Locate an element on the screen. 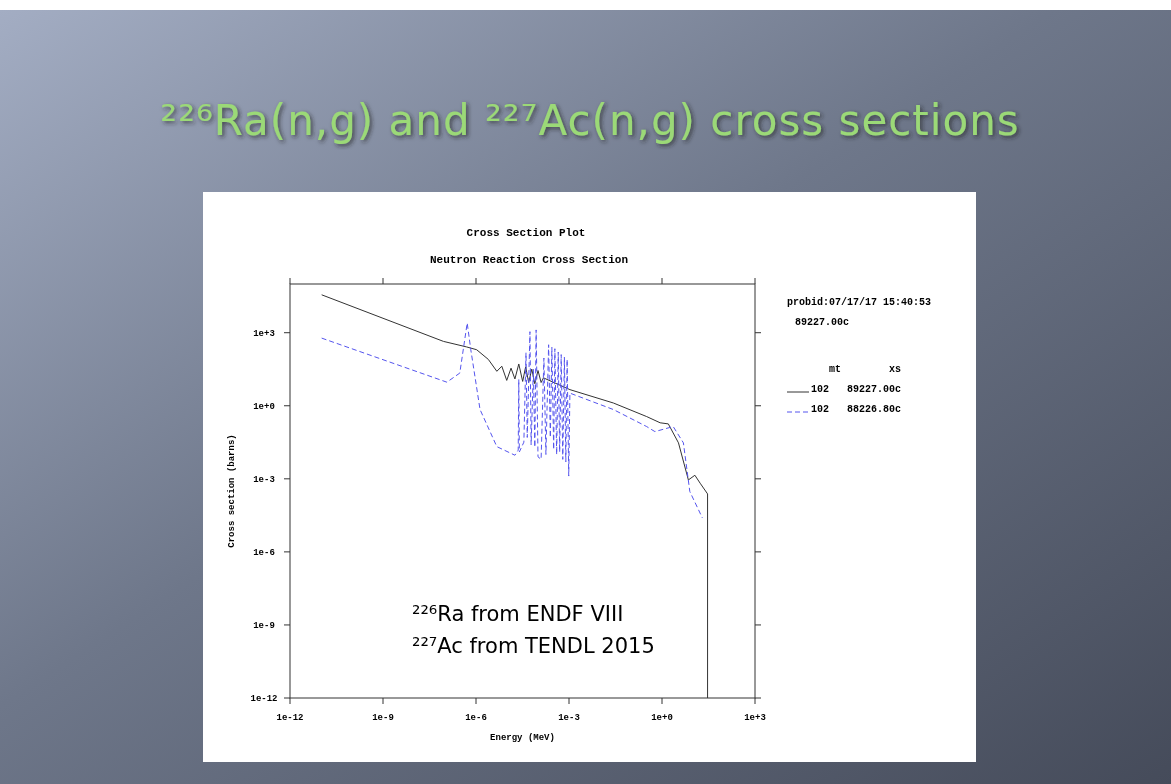 Image resolution: width=1171 pixels, height=784 pixels. y-tick-label: 1e-3 is located at coordinates (264, 479).